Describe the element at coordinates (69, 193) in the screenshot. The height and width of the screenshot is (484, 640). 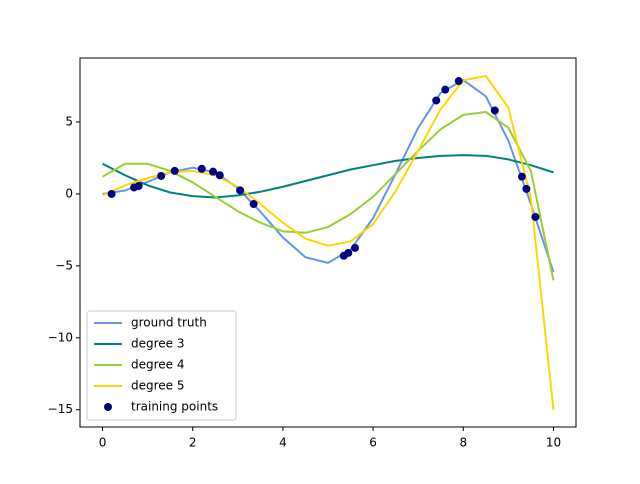
I see `y-tick-label: 0` at that location.